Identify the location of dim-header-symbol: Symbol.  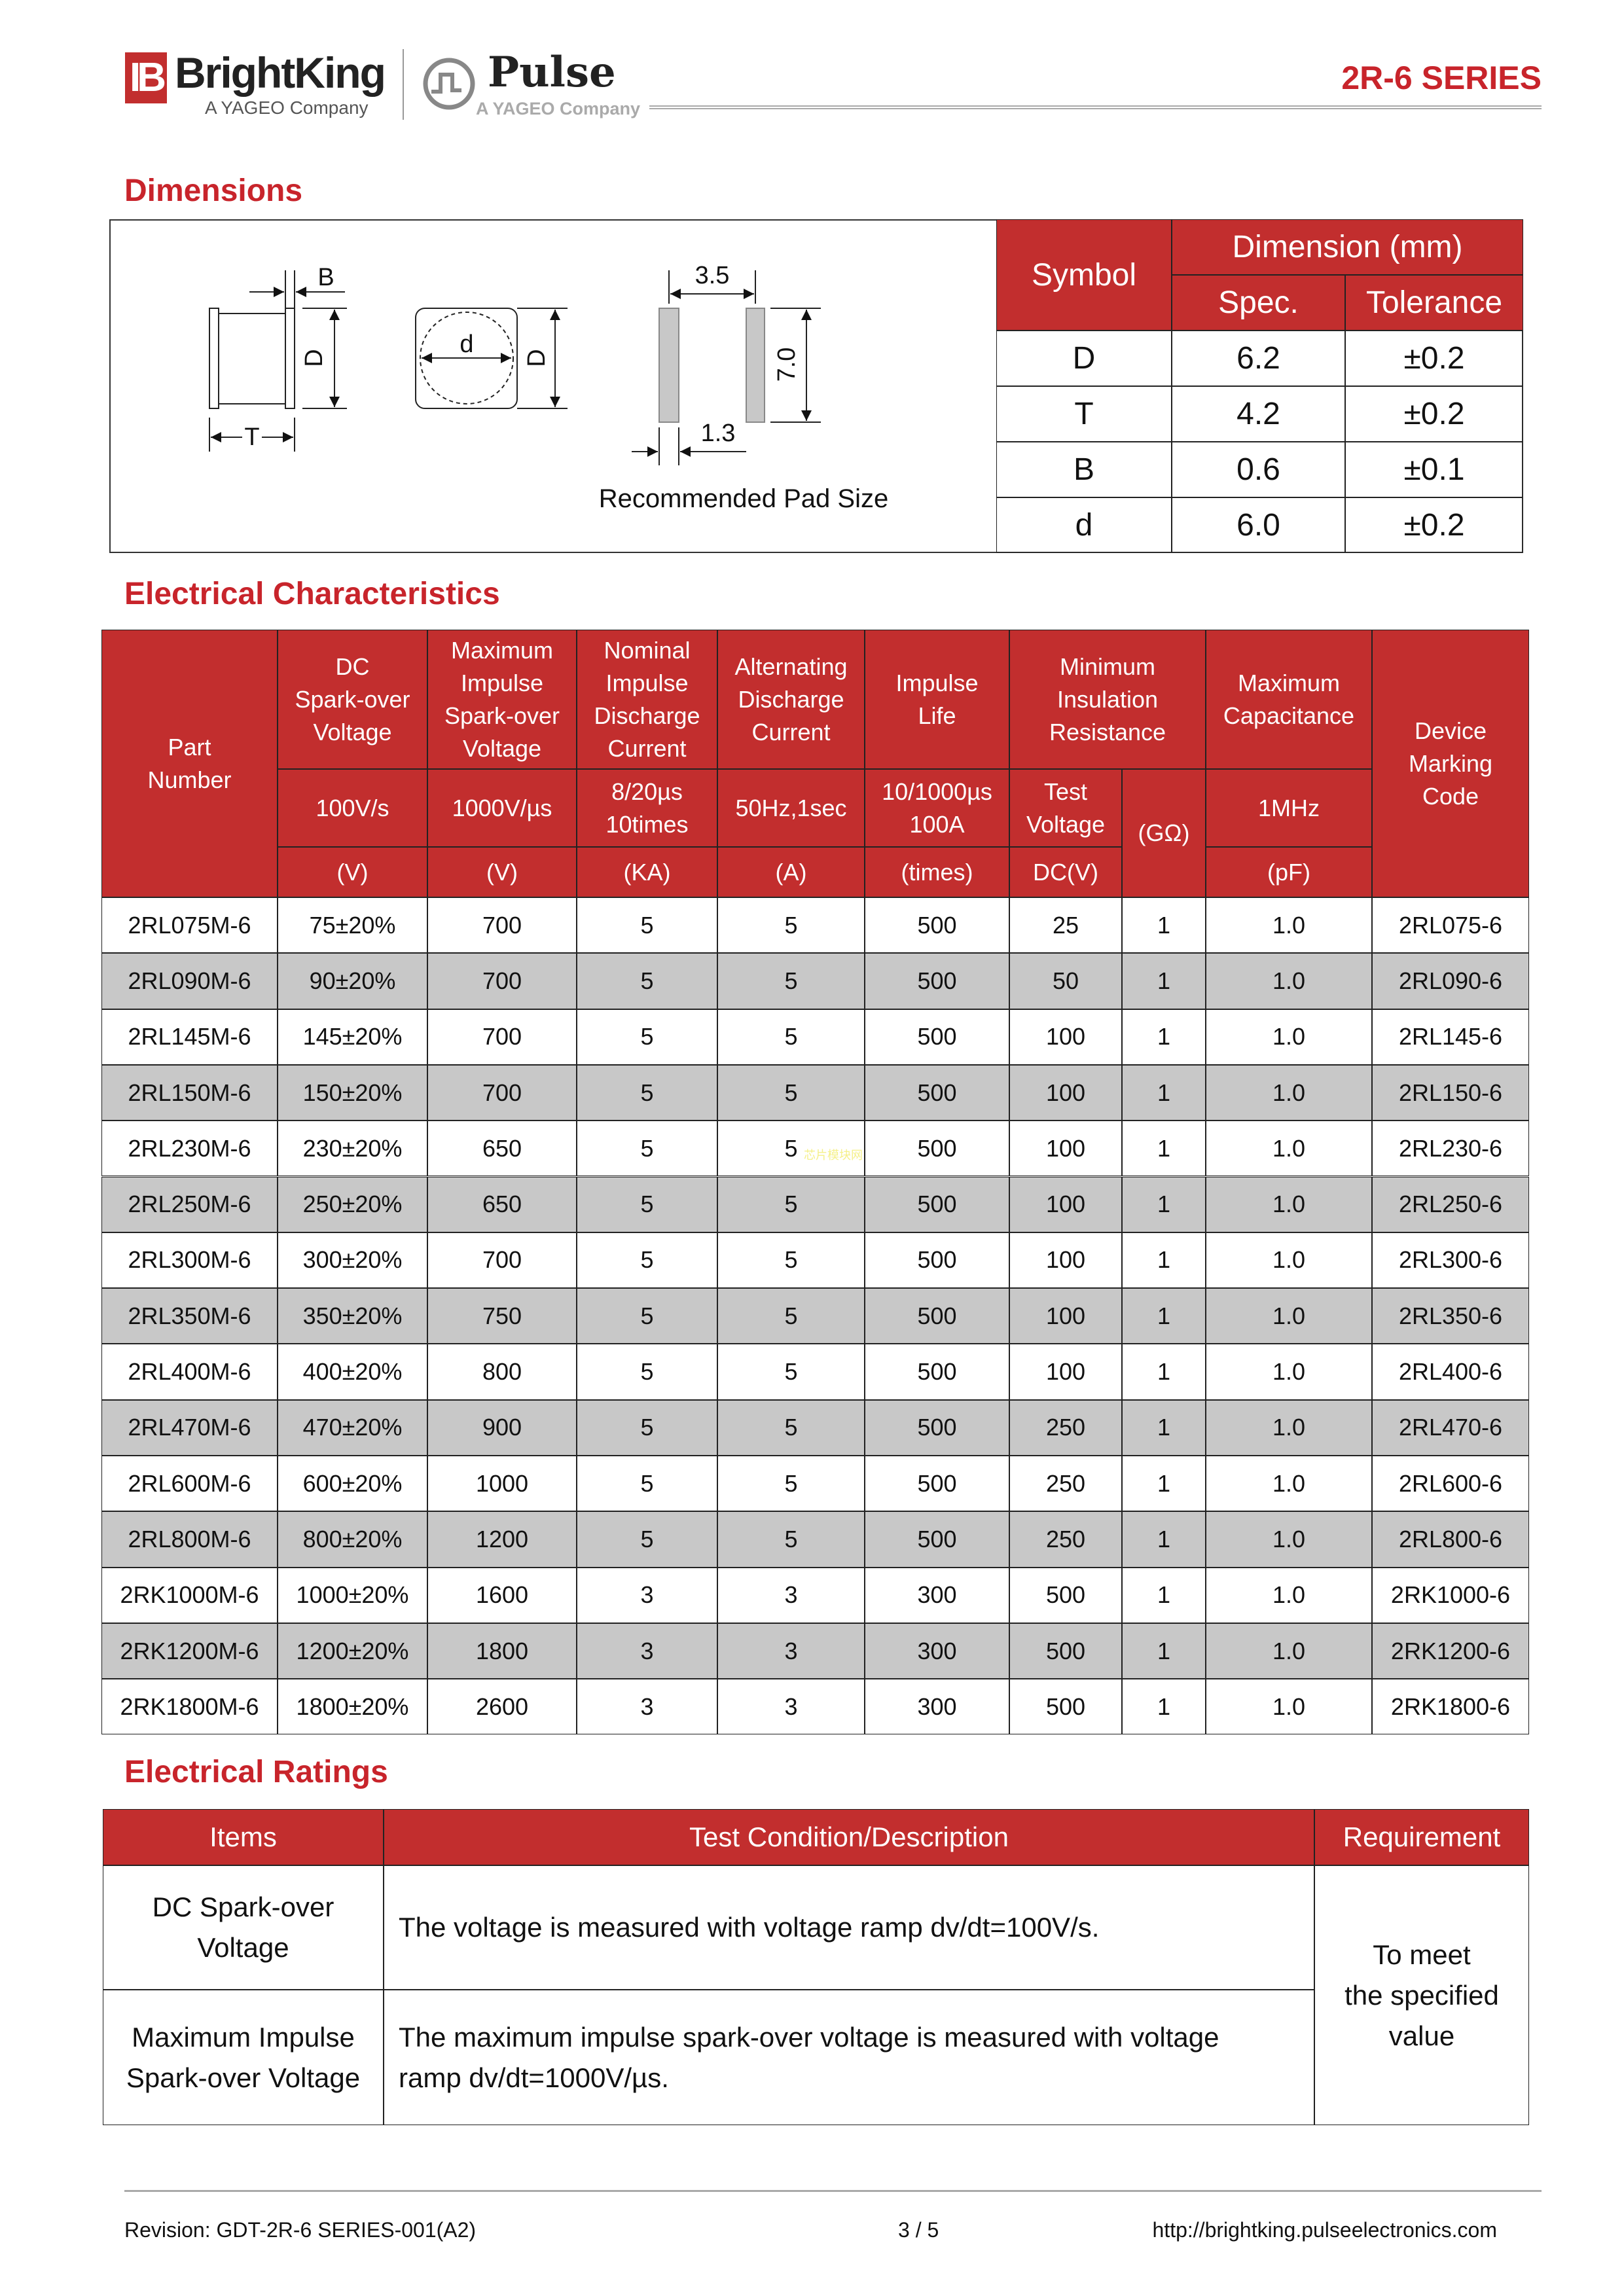
(1084, 275).